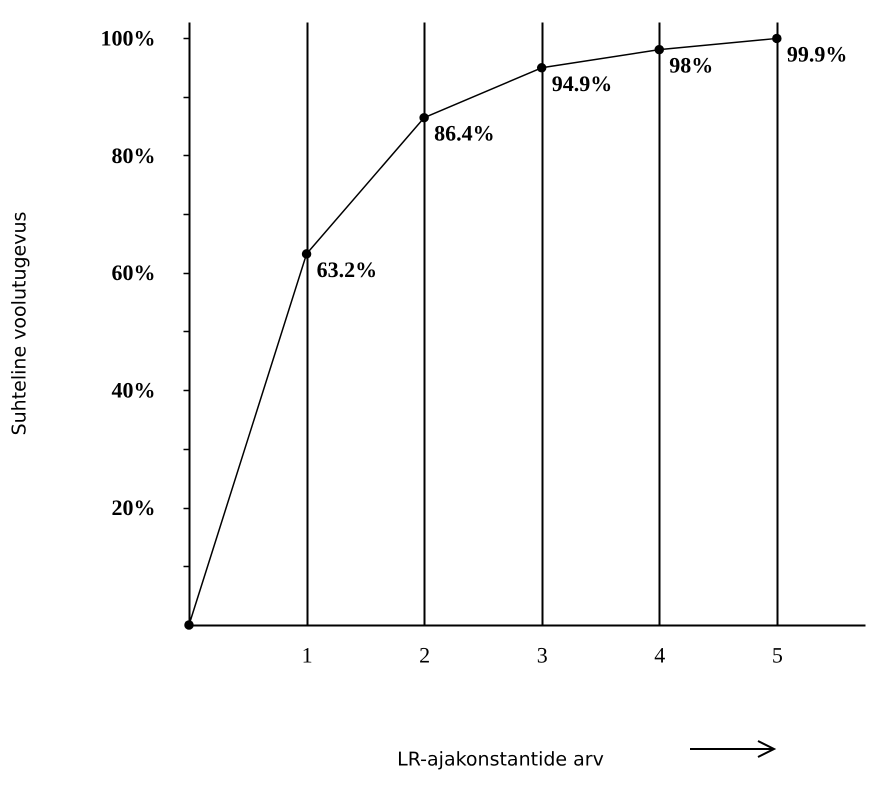 Image resolution: width=890 pixels, height=789 pixels. Describe the element at coordinates (347, 269) in the screenshot. I see `data-label: 63.2%` at that location.